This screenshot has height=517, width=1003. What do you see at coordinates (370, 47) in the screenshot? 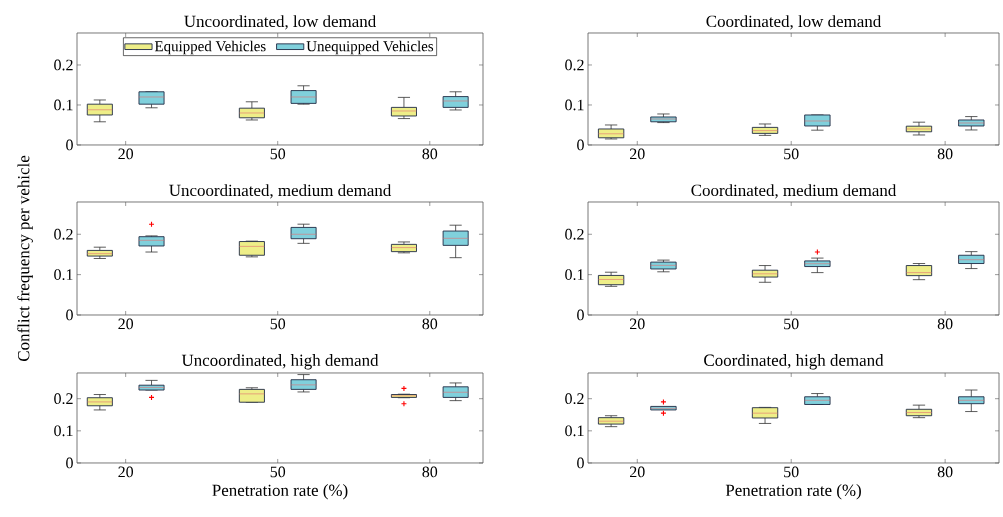
I see `legend-label: Unequipped Vehicles` at bounding box center [370, 47].